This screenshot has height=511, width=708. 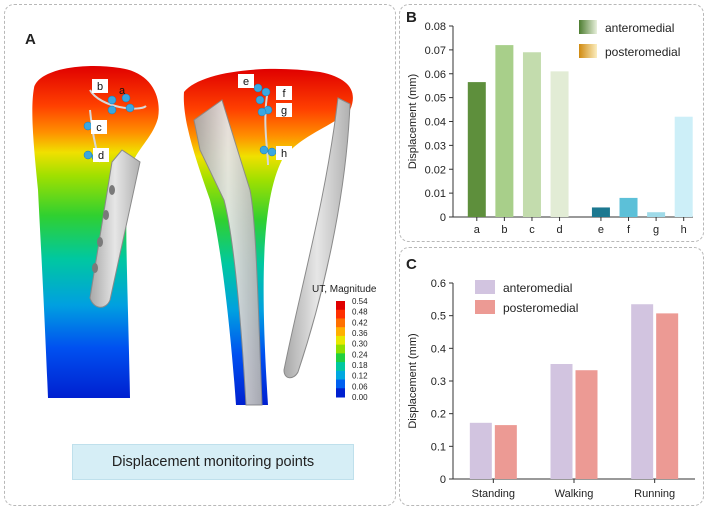 I want to click on bar-h, so click(x=683, y=166).